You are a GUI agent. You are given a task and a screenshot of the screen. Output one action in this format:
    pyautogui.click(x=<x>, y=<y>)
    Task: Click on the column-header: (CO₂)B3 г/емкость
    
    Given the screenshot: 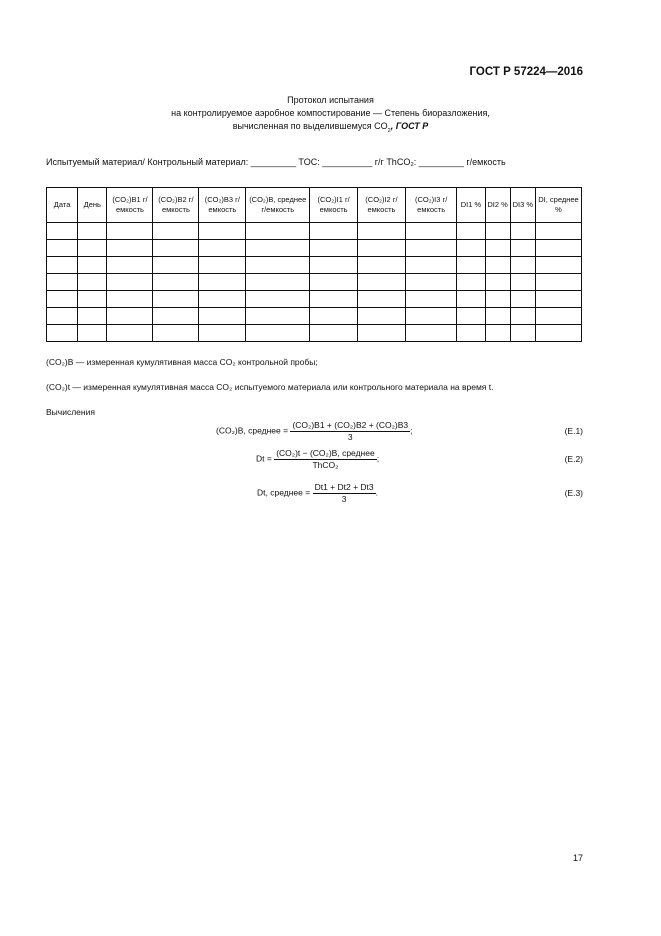 What is the action you would take?
    pyautogui.click(x=222, y=205)
    